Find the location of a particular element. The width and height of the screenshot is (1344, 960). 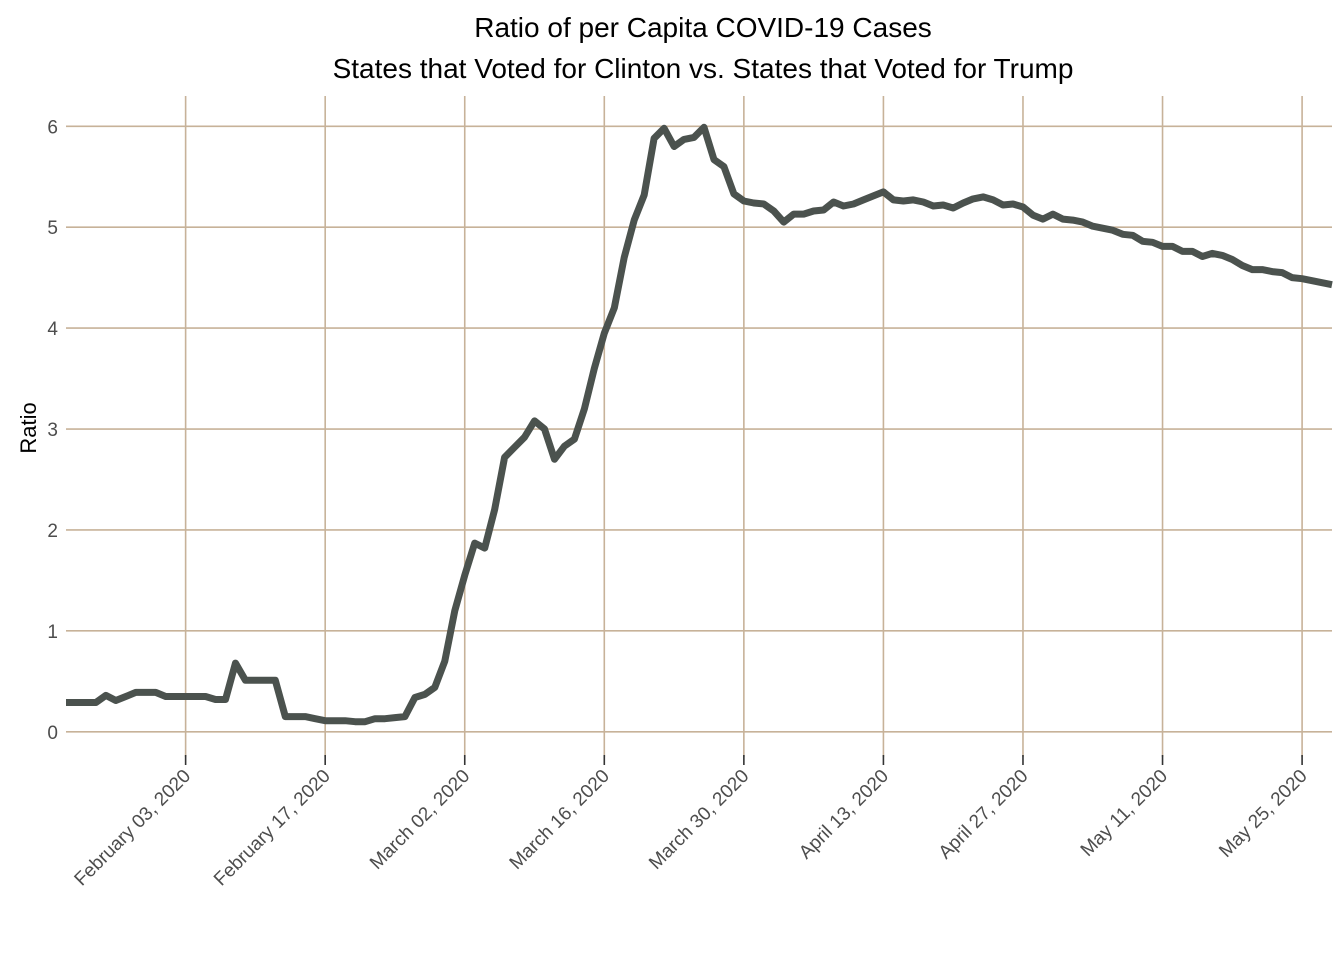

x-tick-label: February 03, 2020 is located at coordinates (133, 828).